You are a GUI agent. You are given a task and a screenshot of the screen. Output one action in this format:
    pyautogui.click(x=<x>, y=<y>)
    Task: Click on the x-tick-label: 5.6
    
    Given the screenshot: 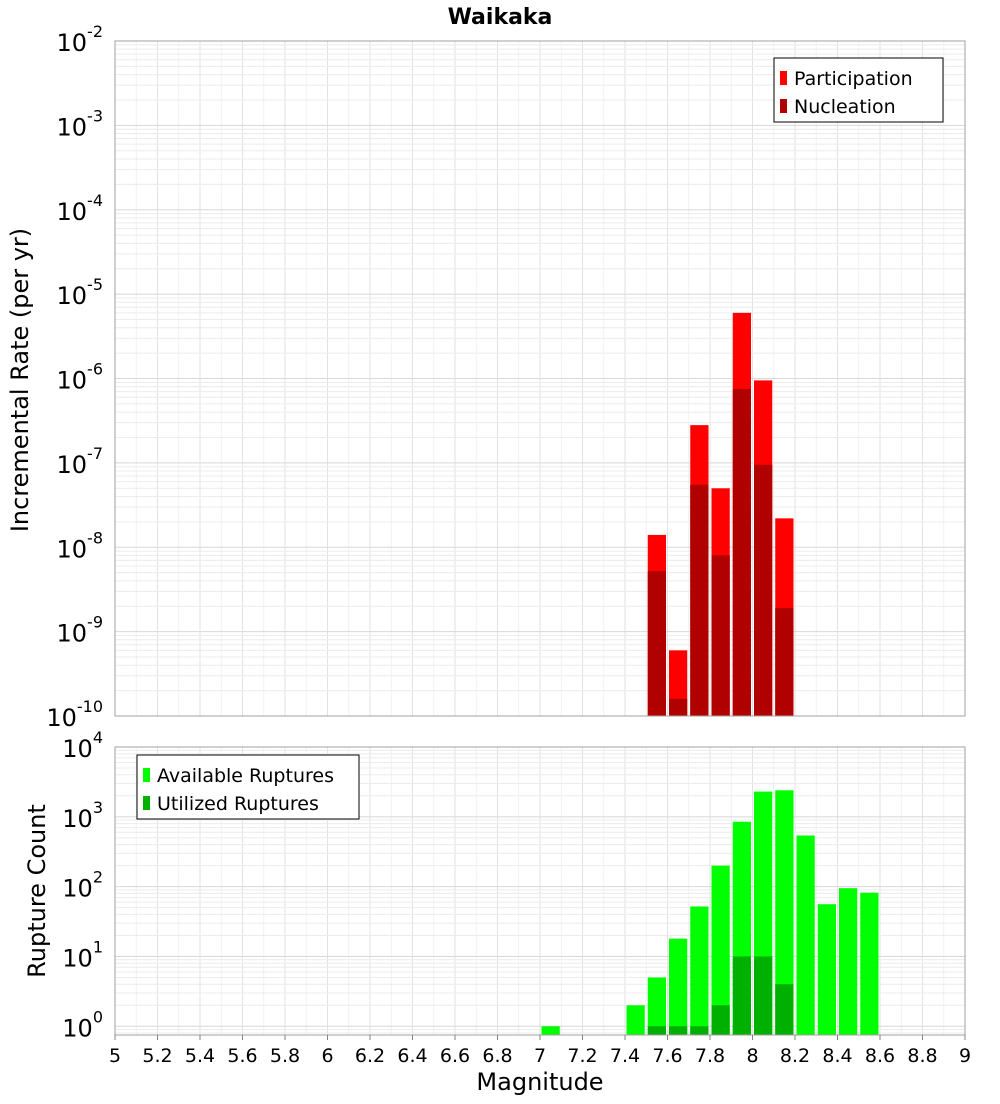 What is the action you would take?
    pyautogui.click(x=242, y=1056)
    